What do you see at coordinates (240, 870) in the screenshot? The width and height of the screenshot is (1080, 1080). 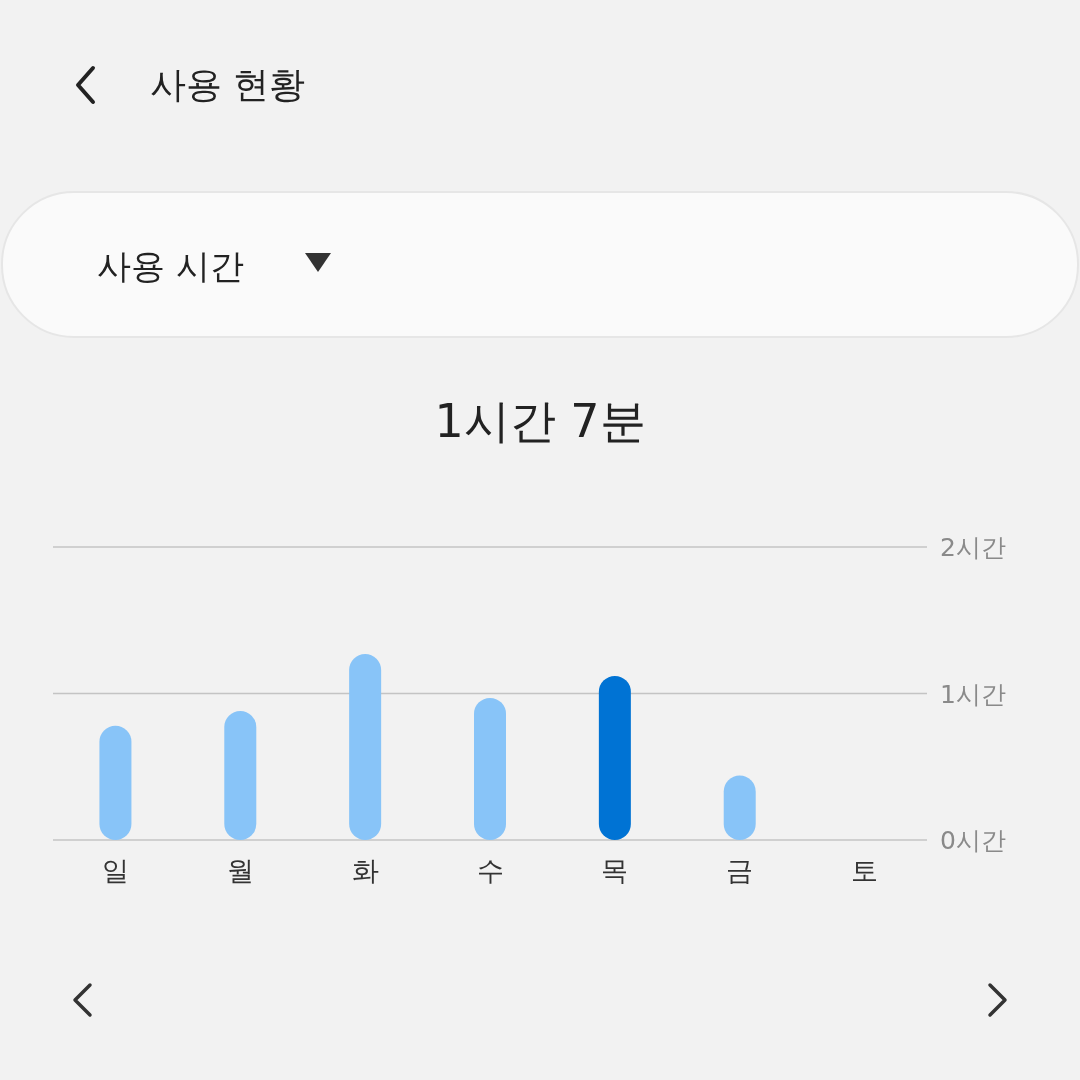 I see `x-tick-label: 월` at bounding box center [240, 870].